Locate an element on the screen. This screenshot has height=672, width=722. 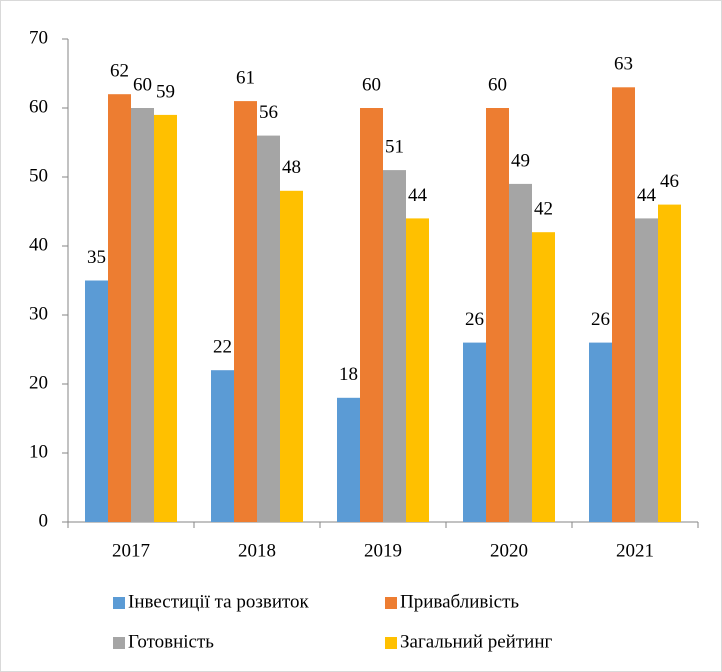
data-label: 18 is located at coordinates (348, 374).